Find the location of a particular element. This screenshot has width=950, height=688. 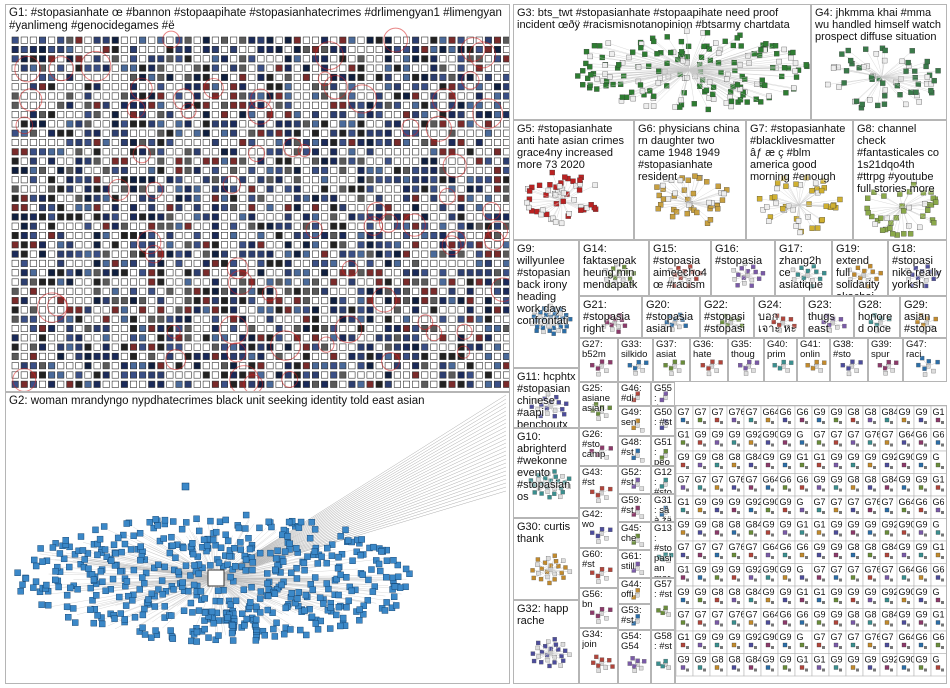

group-g48-panel: G48: #st is located at coordinates (634, 451).